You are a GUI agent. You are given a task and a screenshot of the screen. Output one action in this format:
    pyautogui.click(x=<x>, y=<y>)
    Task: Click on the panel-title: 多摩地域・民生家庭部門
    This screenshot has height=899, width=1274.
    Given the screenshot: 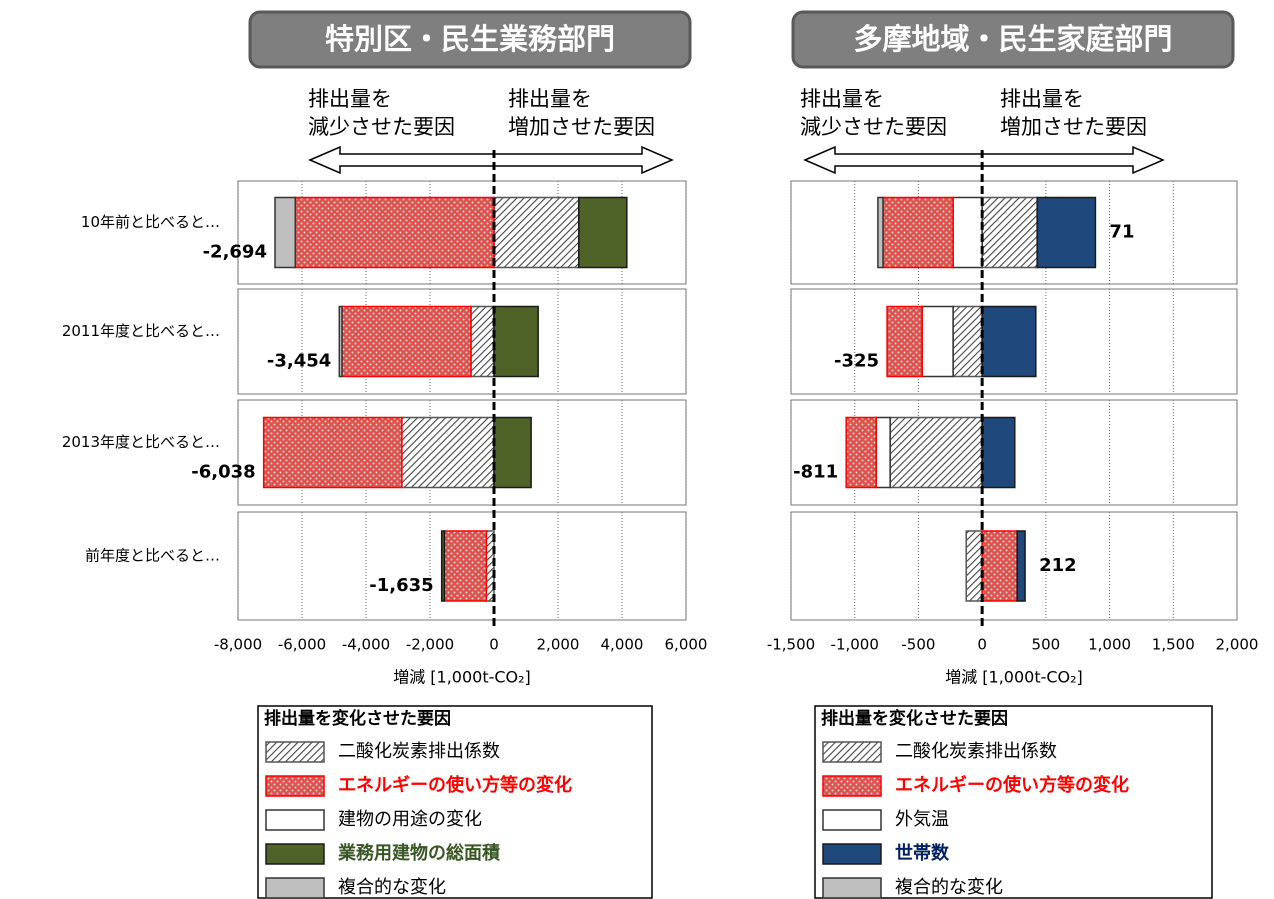 What is the action you would take?
    pyautogui.click(x=1012, y=39)
    